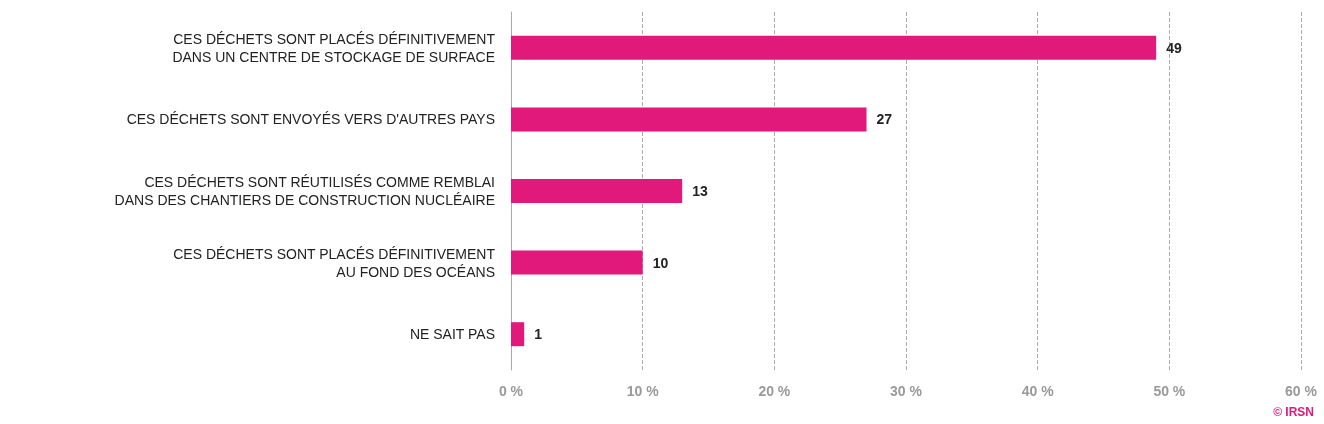  What do you see at coordinates (1038, 391) in the screenshot?
I see `x-tick-label: 40 %` at bounding box center [1038, 391].